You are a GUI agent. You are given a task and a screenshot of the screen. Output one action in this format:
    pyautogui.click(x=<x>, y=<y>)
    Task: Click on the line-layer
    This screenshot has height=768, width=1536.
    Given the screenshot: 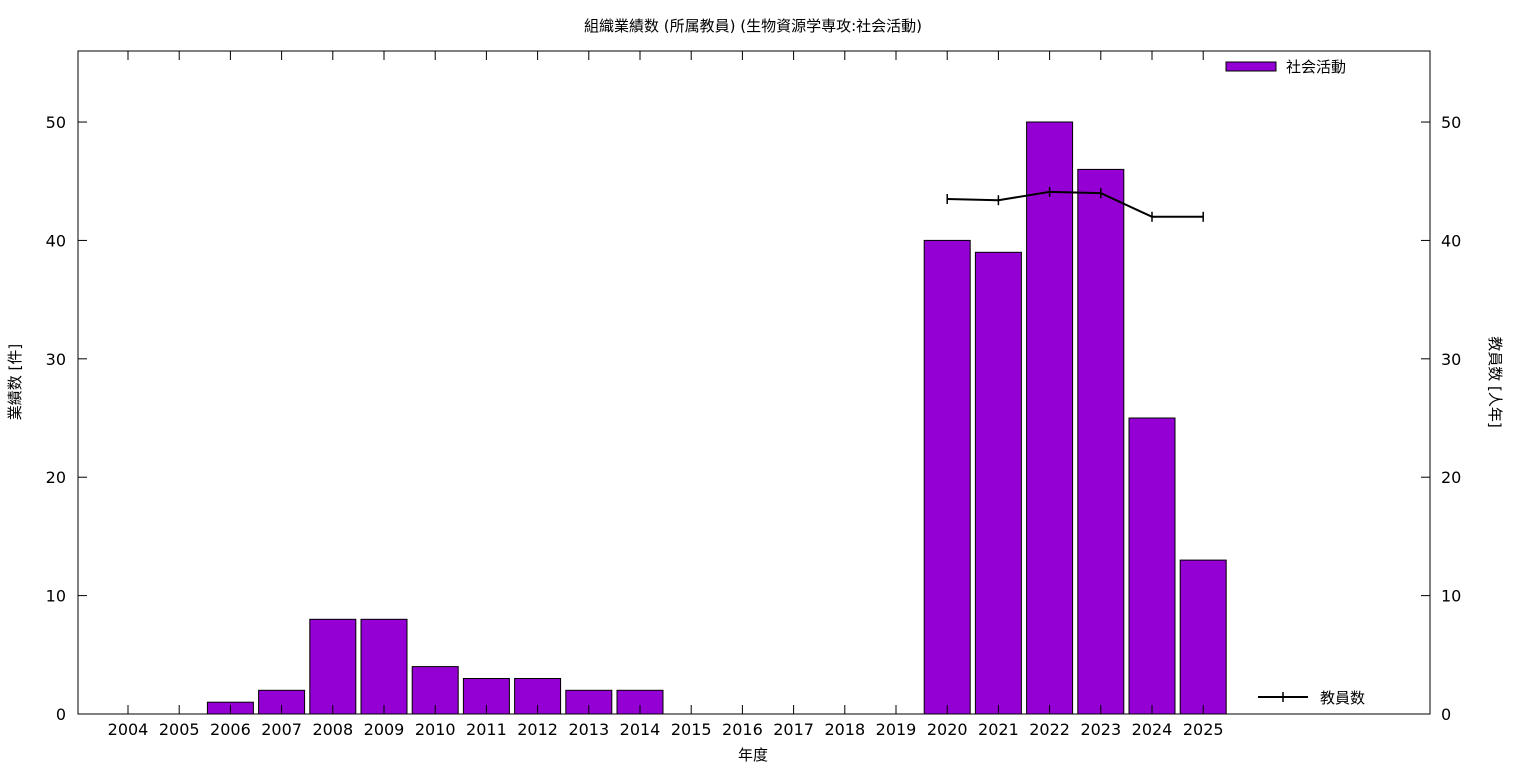 What is the action you would take?
    pyautogui.click(x=1075, y=204)
    